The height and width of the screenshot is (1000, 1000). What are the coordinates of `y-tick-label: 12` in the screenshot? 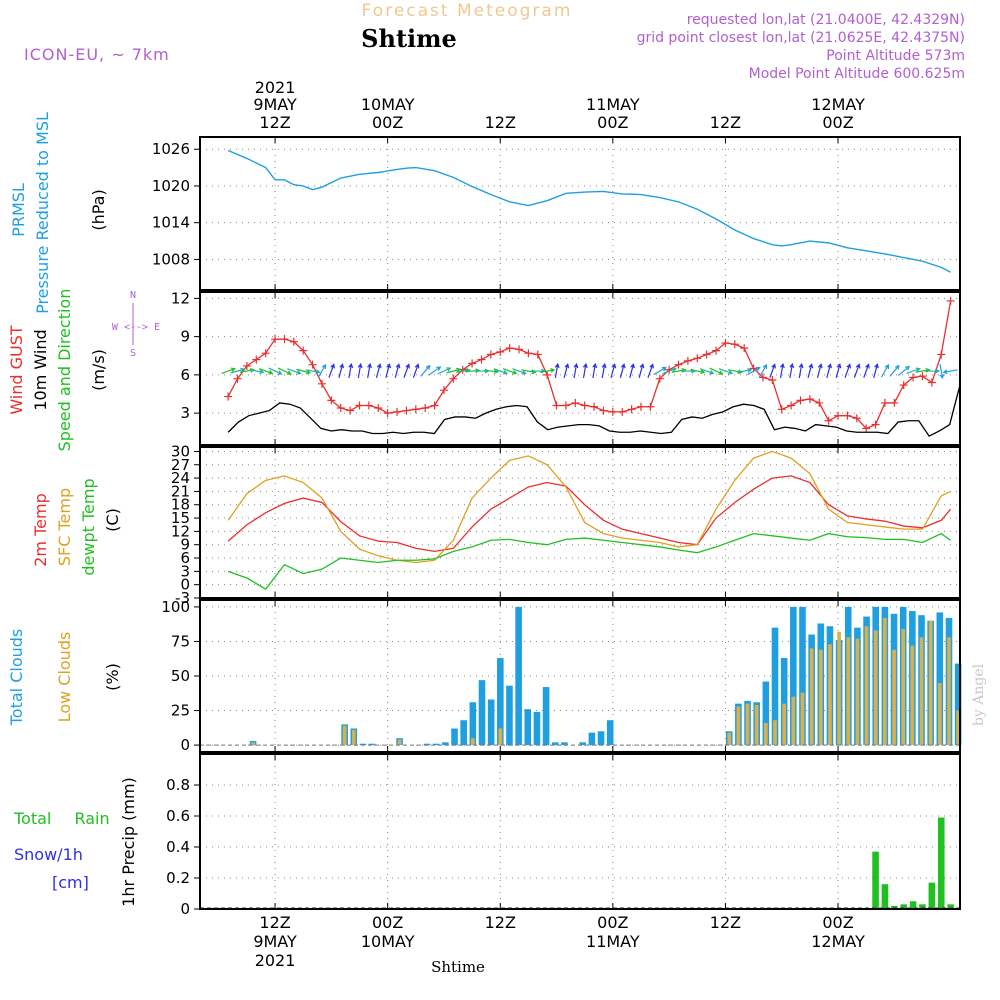 It's located at (180, 531).